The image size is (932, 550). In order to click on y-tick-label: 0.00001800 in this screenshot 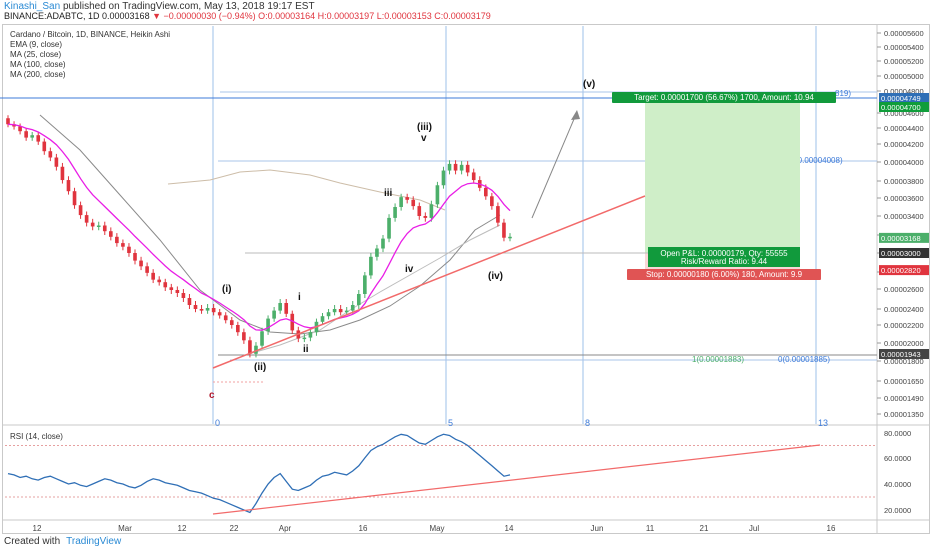, I will do `click(904, 361)`.